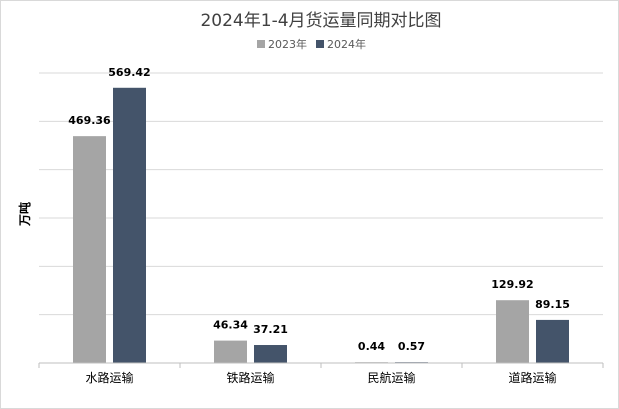 The height and width of the screenshot is (409, 619). Describe the element at coordinates (89, 120) in the screenshot. I see `data-label: 469.36` at that location.